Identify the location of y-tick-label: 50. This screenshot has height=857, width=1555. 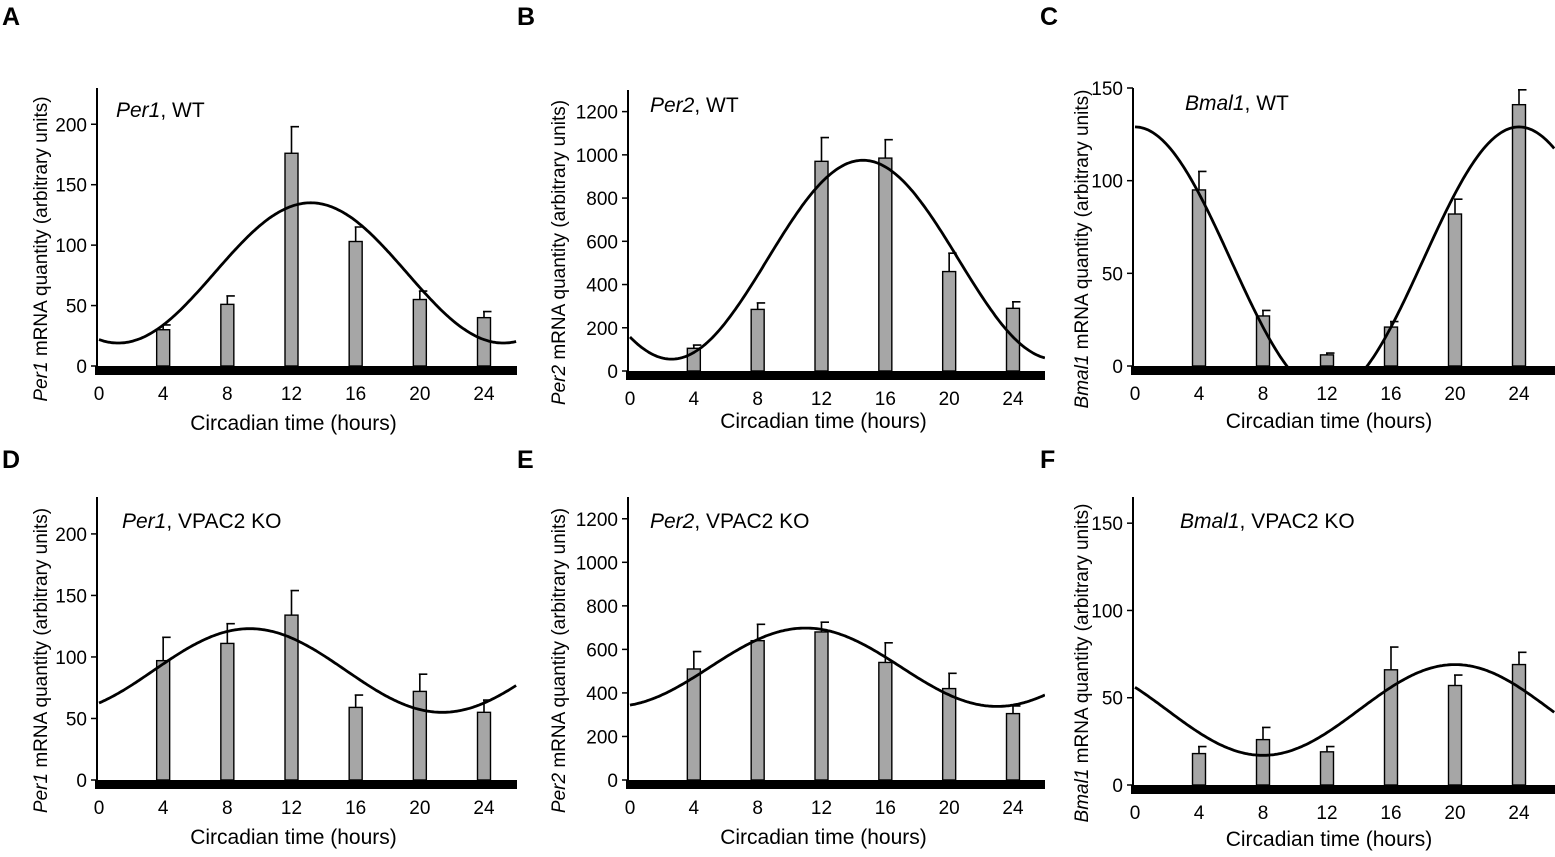
(1112, 699).